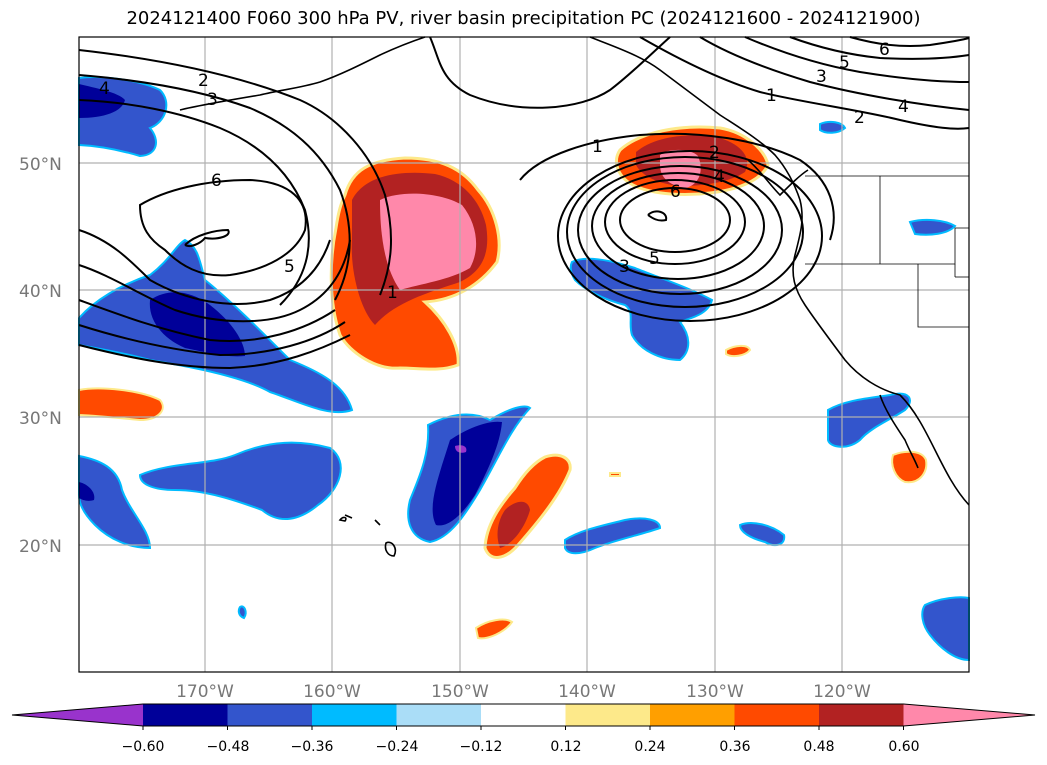  I want to click on lon-label: 130°W, so click(715, 692).